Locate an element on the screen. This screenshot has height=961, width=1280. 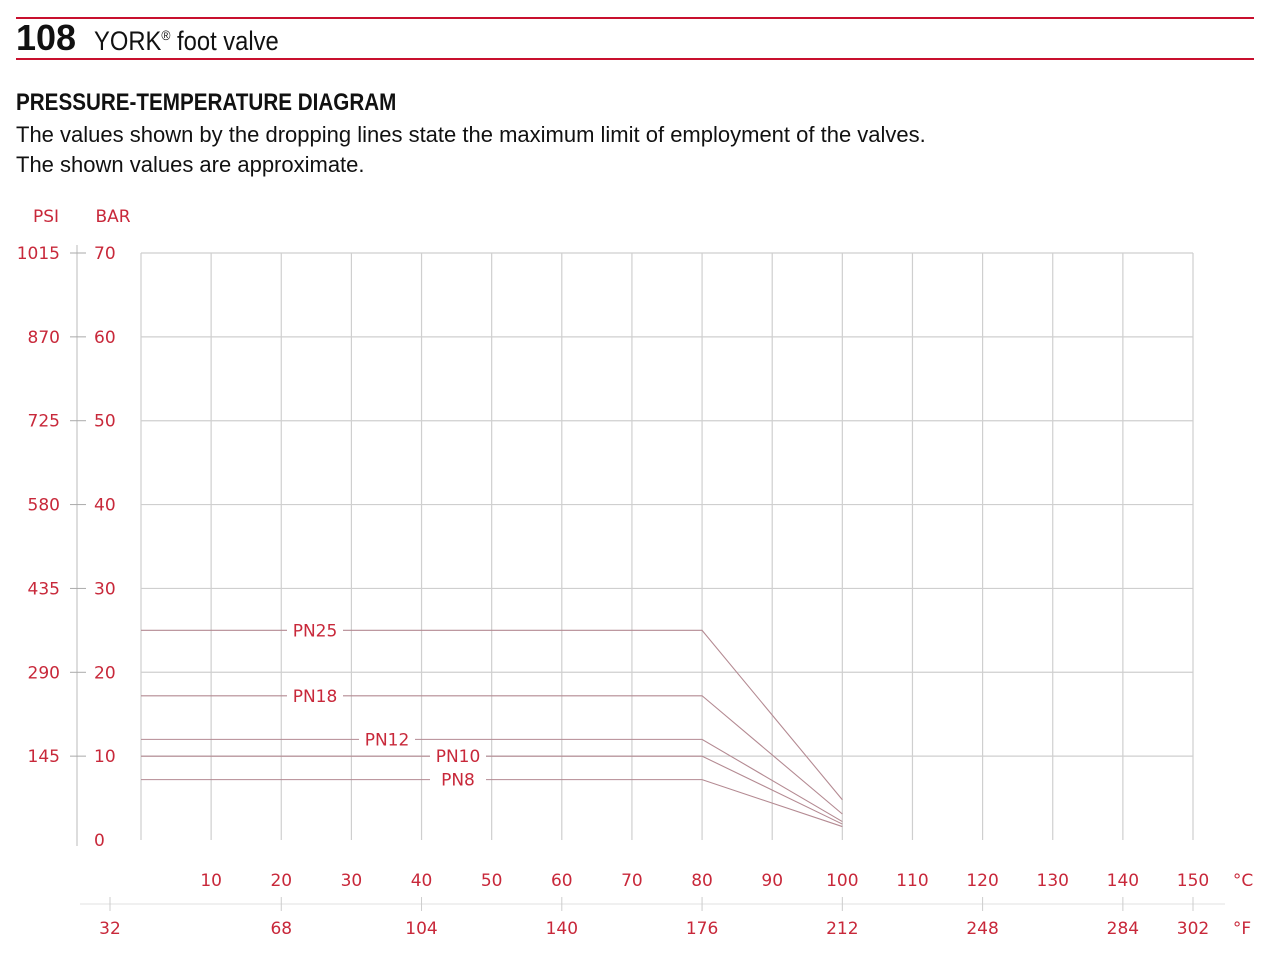
celsius-unit-label: °C is located at coordinates (1243, 881).